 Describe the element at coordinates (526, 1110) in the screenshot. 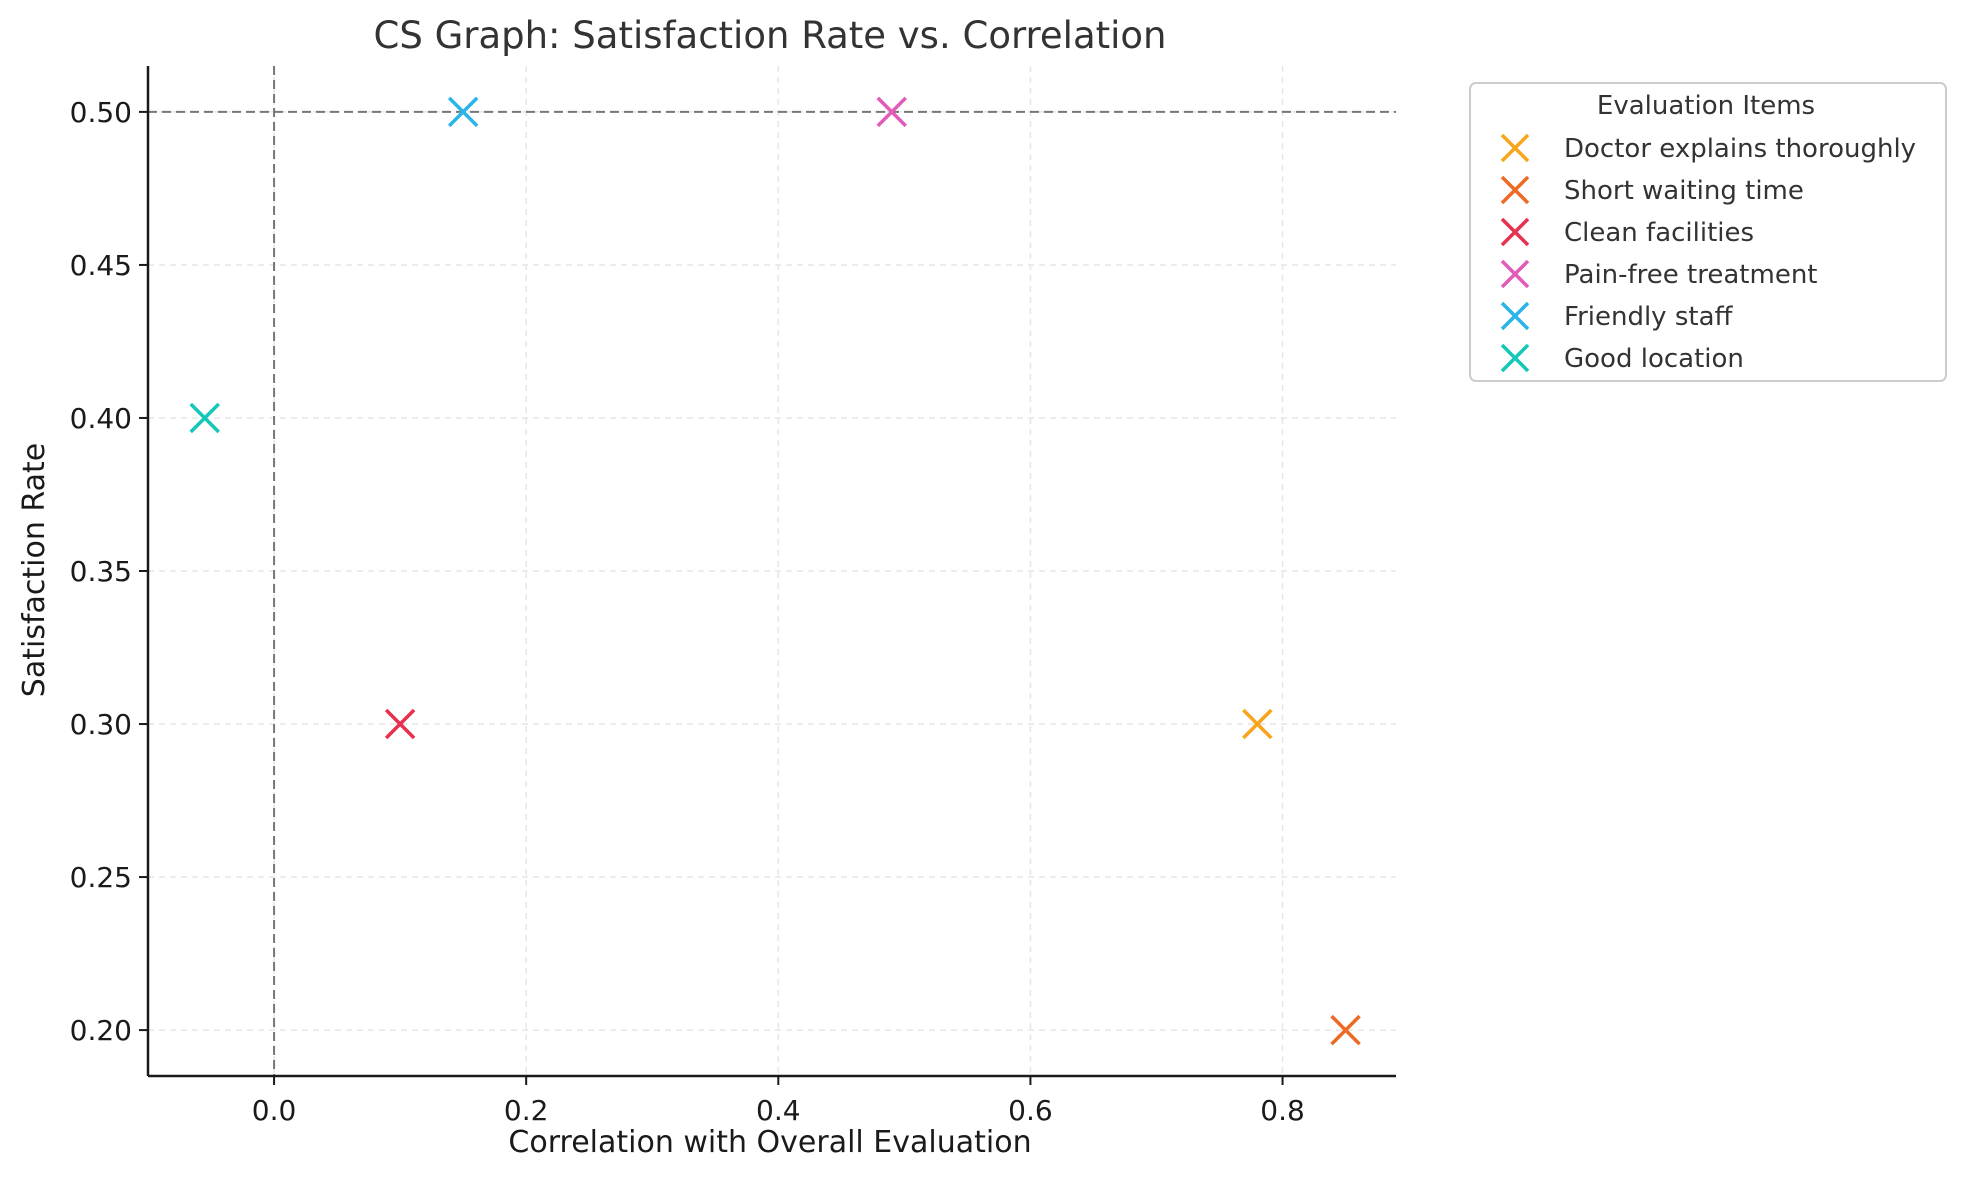

I see `x-tick-label-1: 0.2` at that location.